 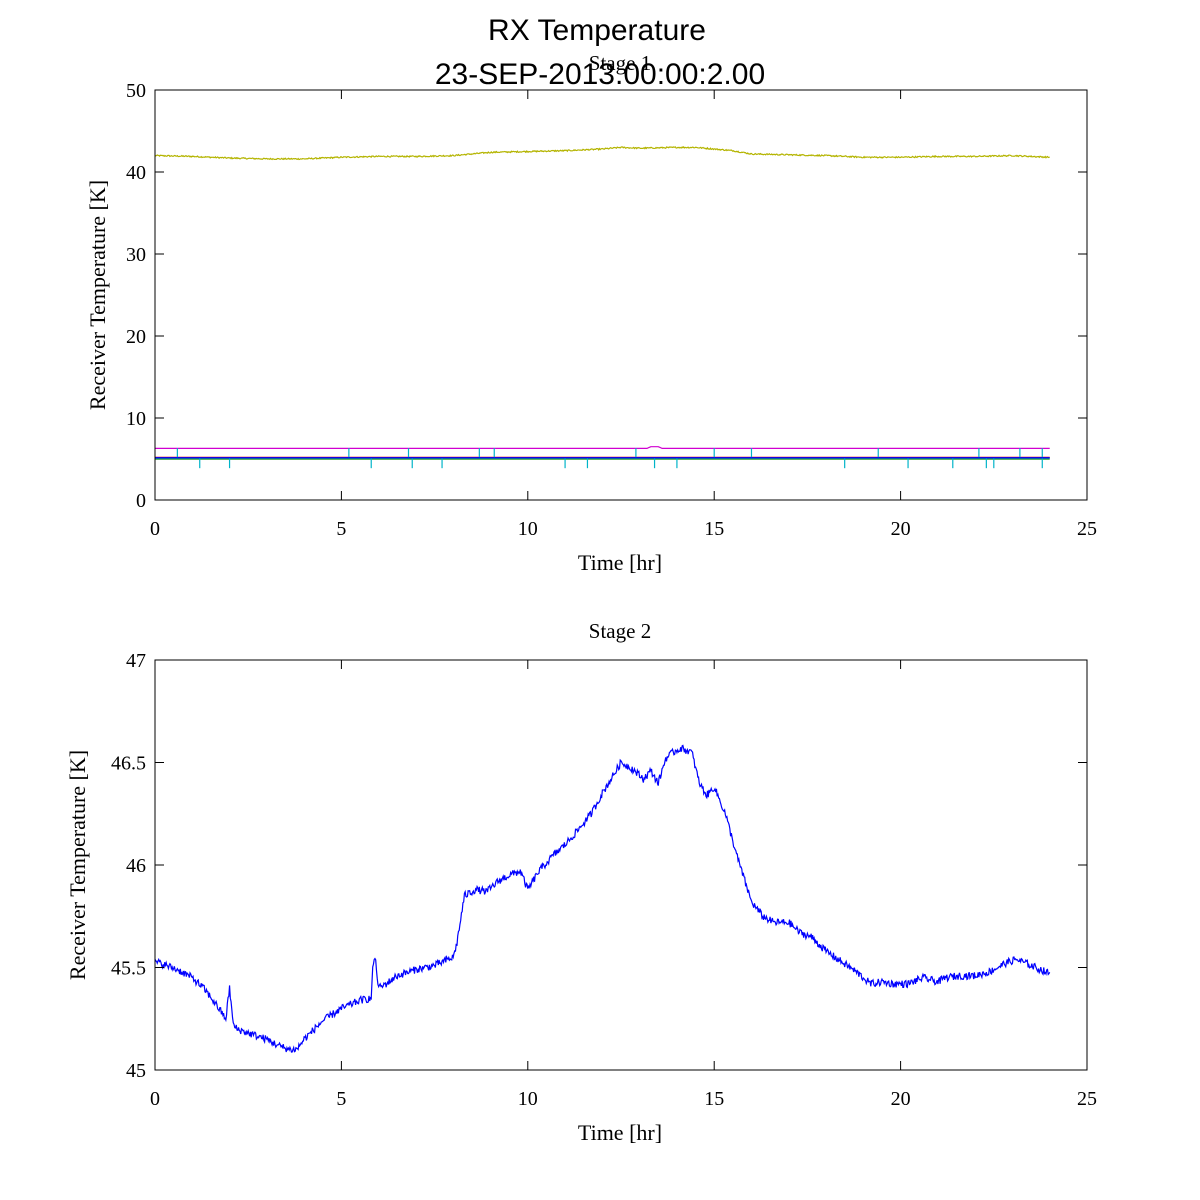 I want to click on stage2-ytick-label: 46, so click(x=136, y=866).